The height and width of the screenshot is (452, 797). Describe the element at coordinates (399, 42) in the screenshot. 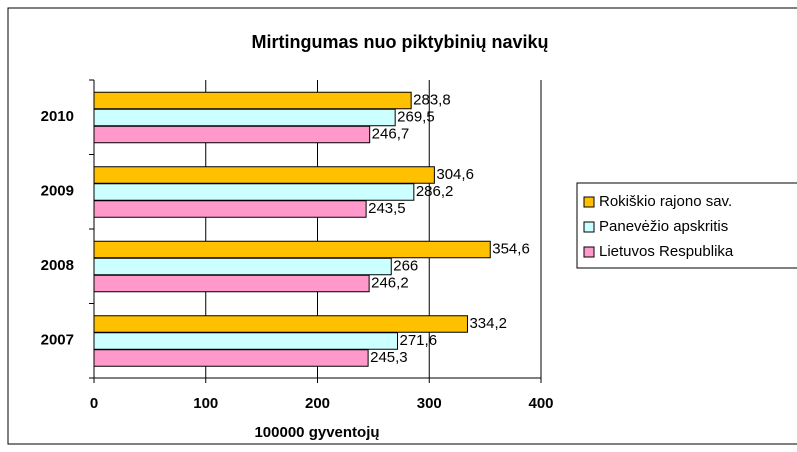

I see `chart-title: Mirtingumas nuo piktybinių navikų` at that location.